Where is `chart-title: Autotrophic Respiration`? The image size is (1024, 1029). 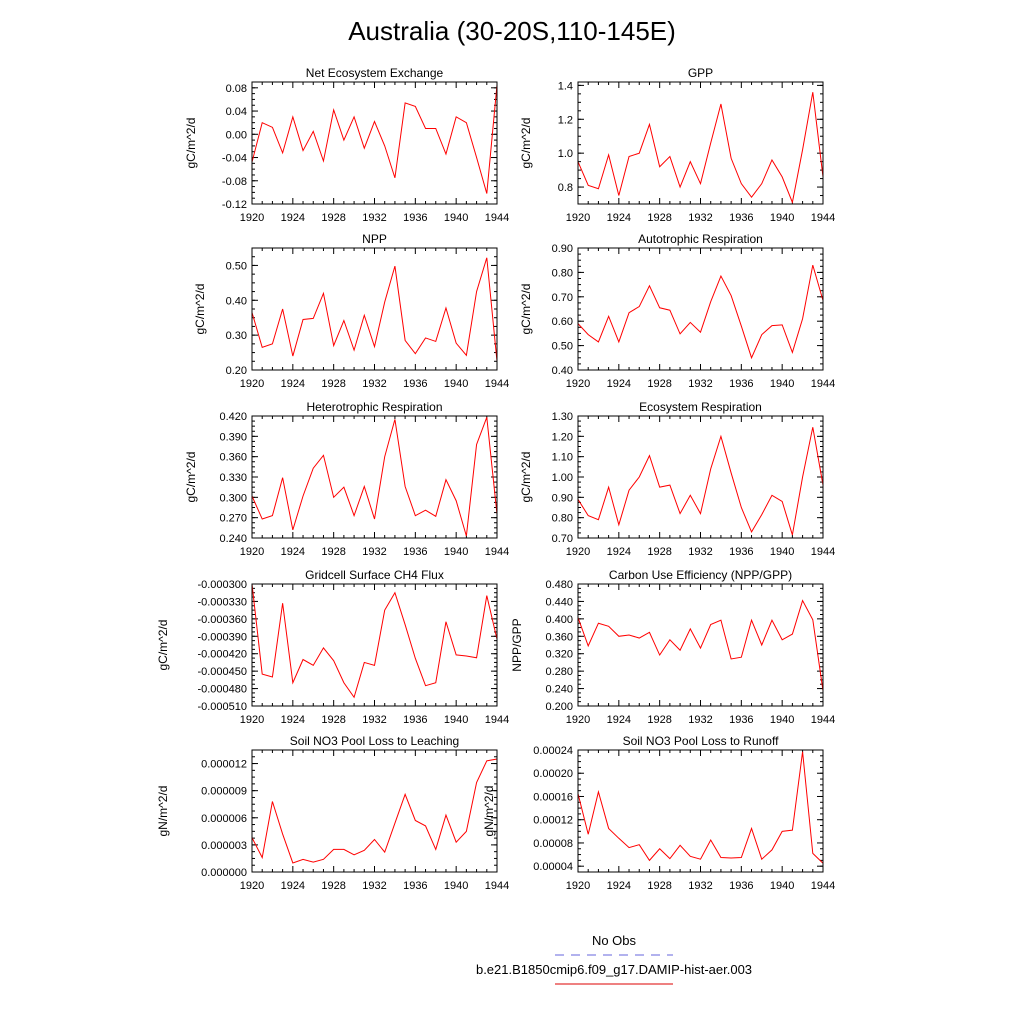 chart-title: Autotrophic Respiration is located at coordinates (700, 239).